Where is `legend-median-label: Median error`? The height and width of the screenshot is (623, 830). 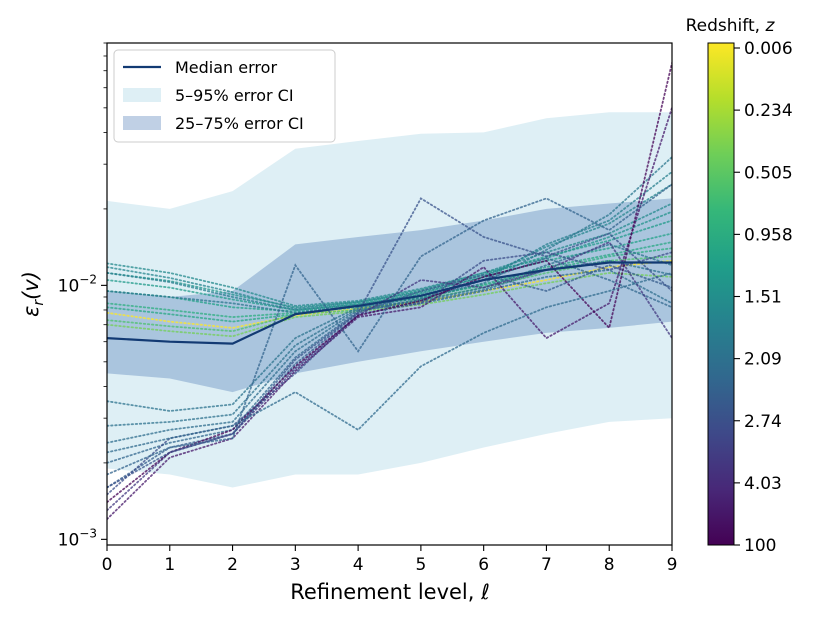 legend-median-label: Median error is located at coordinates (226, 67).